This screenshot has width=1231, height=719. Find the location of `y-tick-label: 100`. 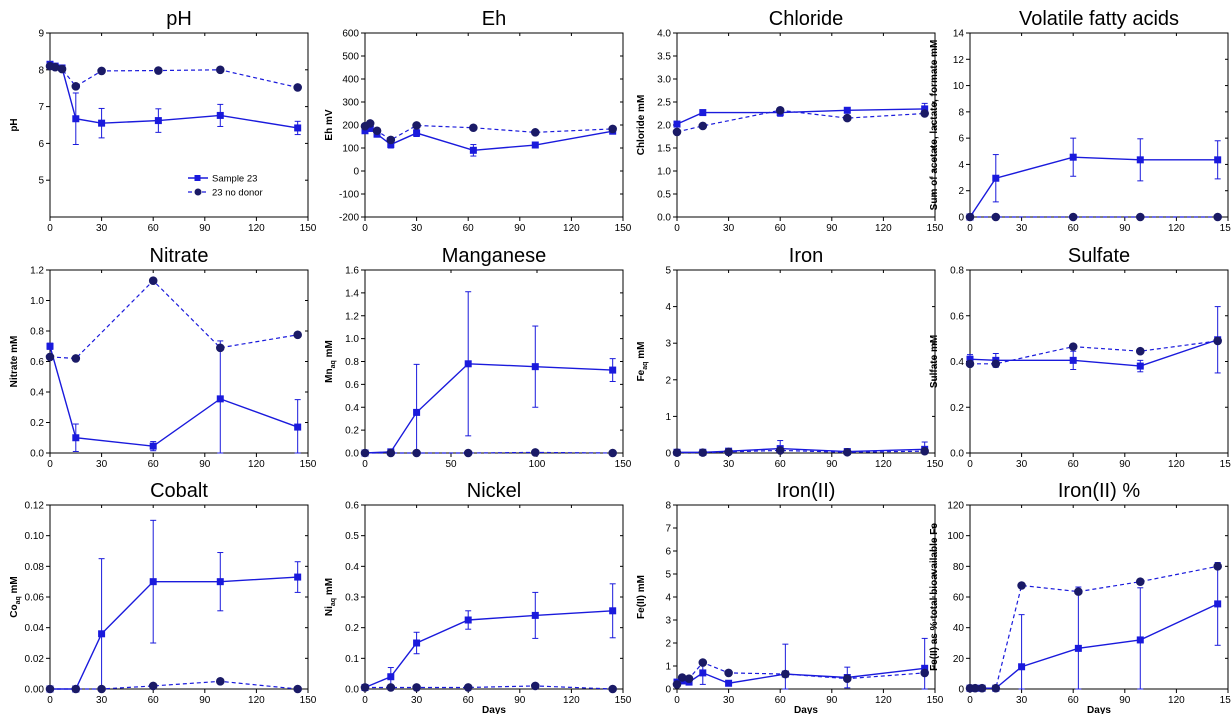

y-tick-label: 100 is located at coordinates (350, 149).